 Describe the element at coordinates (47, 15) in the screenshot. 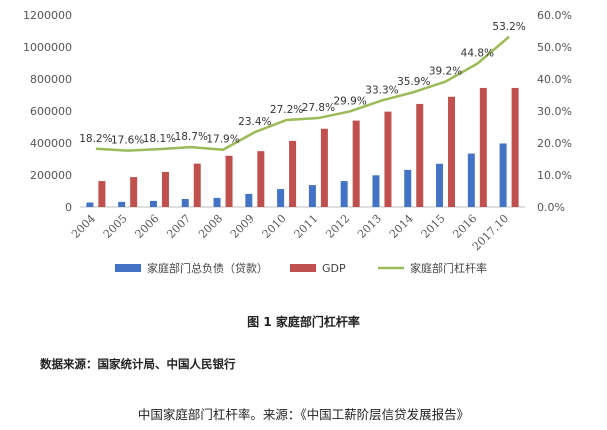

I see `y-left-tick-label: 1200000` at that location.